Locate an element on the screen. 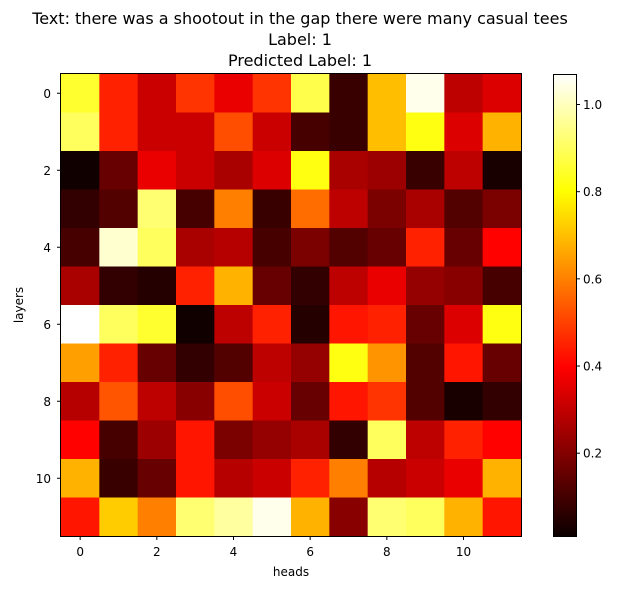 This screenshot has height=589, width=617. colorbar-tick-label: 0.4 is located at coordinates (592, 367).